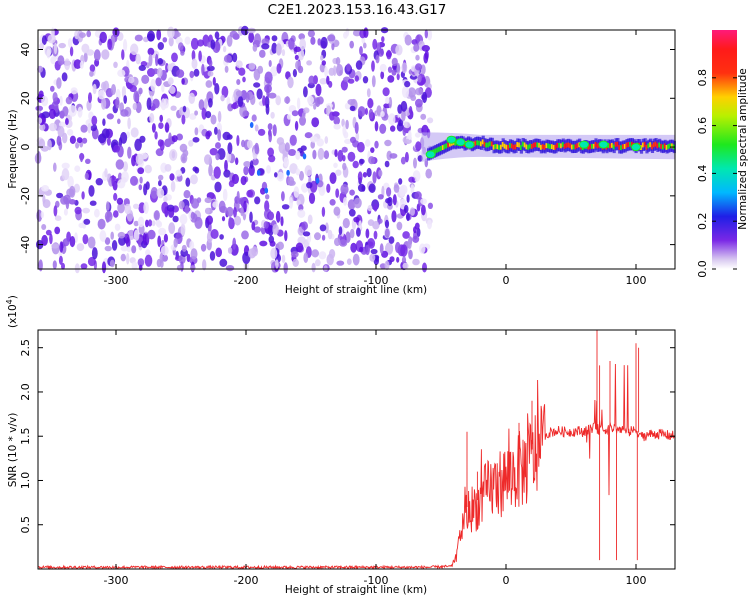 Image resolution: width=750 pixels, height=600 pixels. I want to click on y-tick-label: 0, so click(25, 147).